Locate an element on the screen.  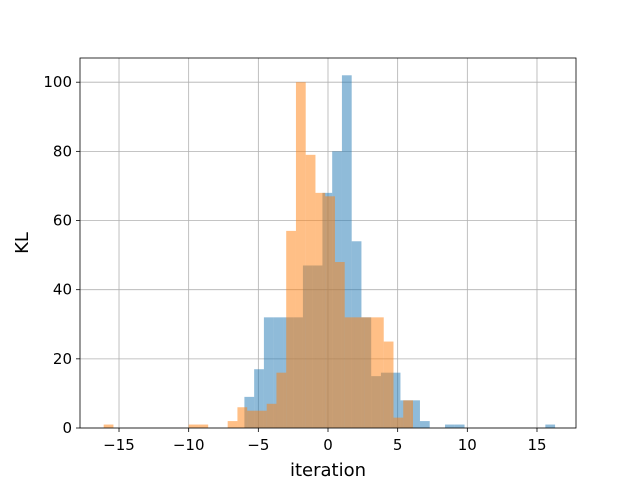
x-tick-label: 10 is located at coordinates (467, 445).